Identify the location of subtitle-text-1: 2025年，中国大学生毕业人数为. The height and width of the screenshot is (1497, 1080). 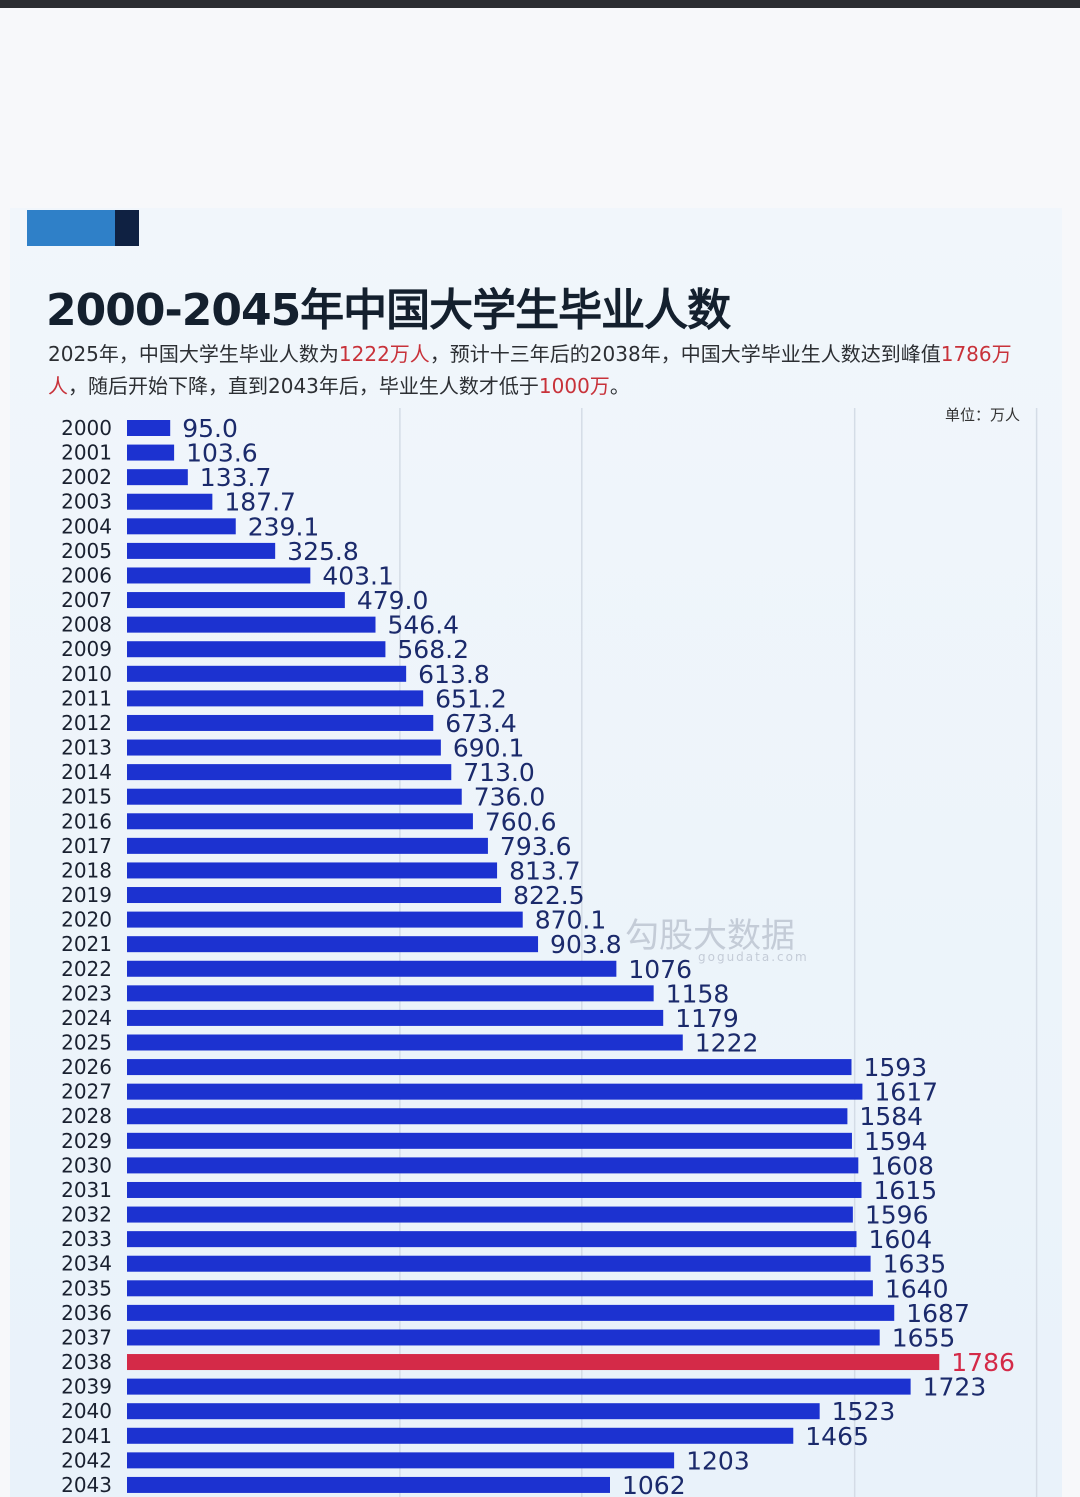
(193, 354).